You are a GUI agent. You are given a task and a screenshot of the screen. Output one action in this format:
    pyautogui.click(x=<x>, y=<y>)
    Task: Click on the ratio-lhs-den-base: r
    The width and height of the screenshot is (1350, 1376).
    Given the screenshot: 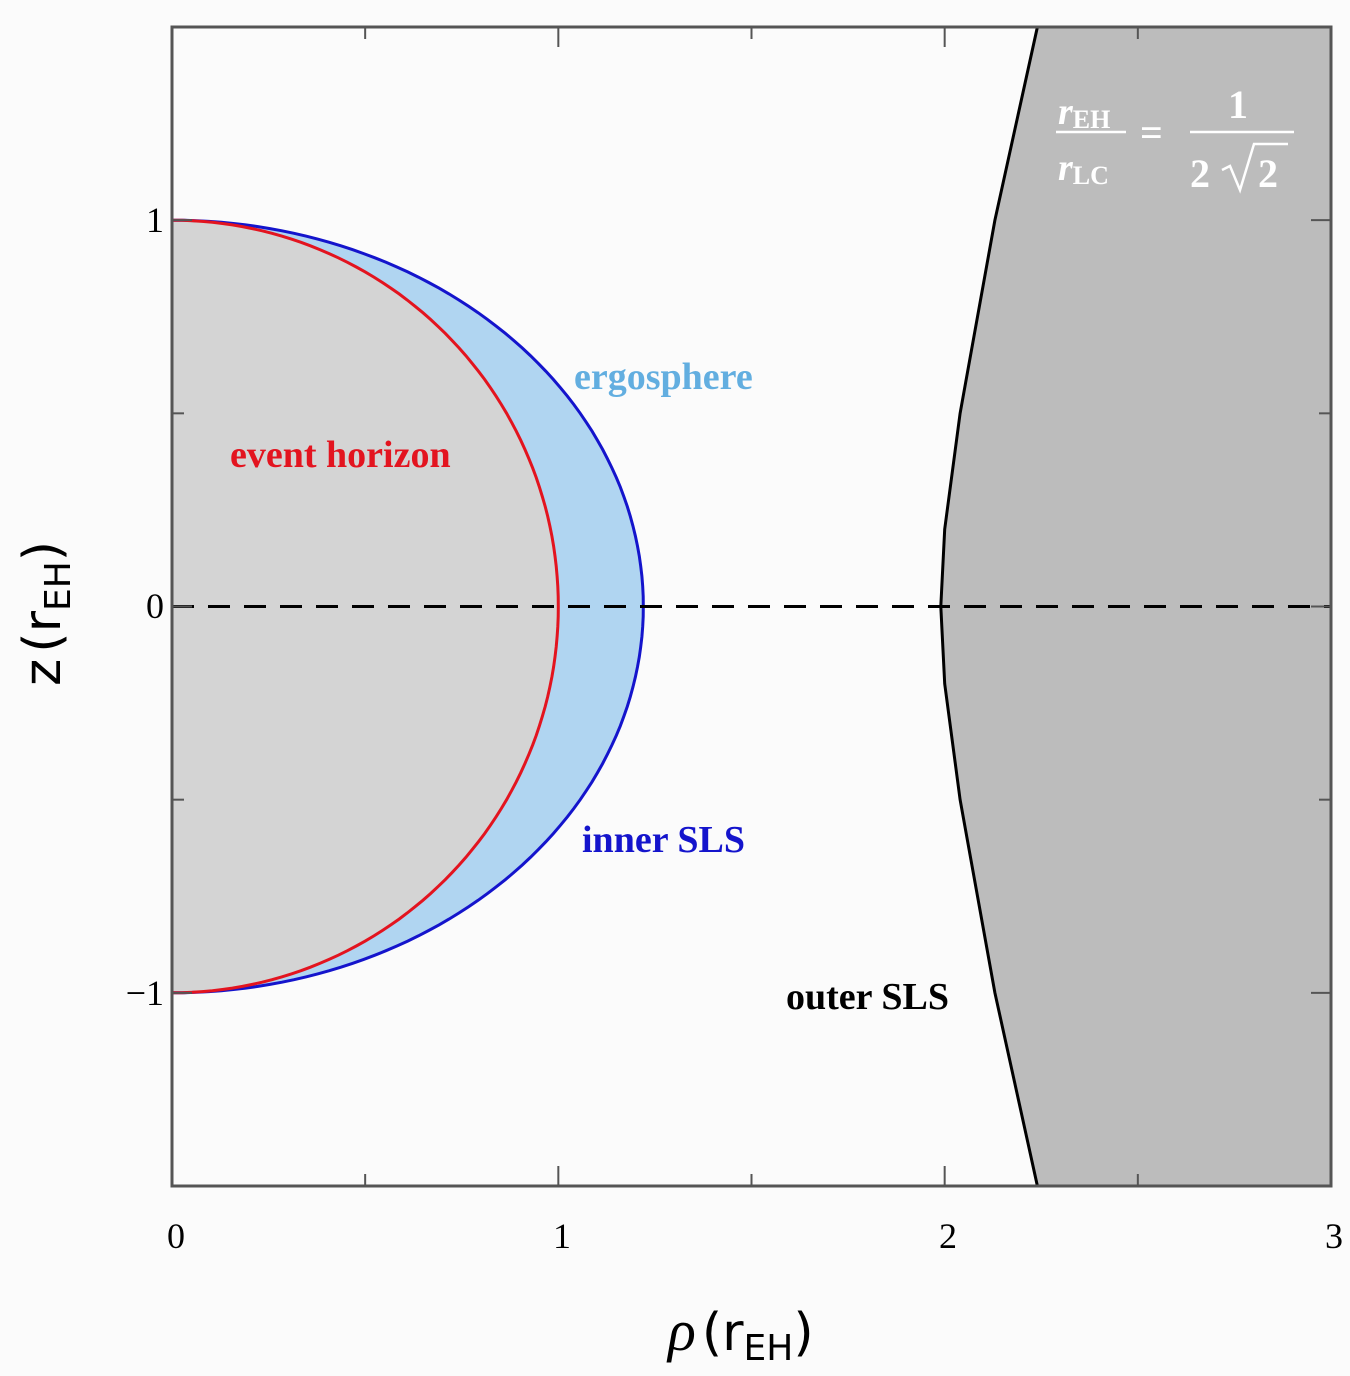 What is the action you would take?
    pyautogui.click(x=1066, y=168)
    